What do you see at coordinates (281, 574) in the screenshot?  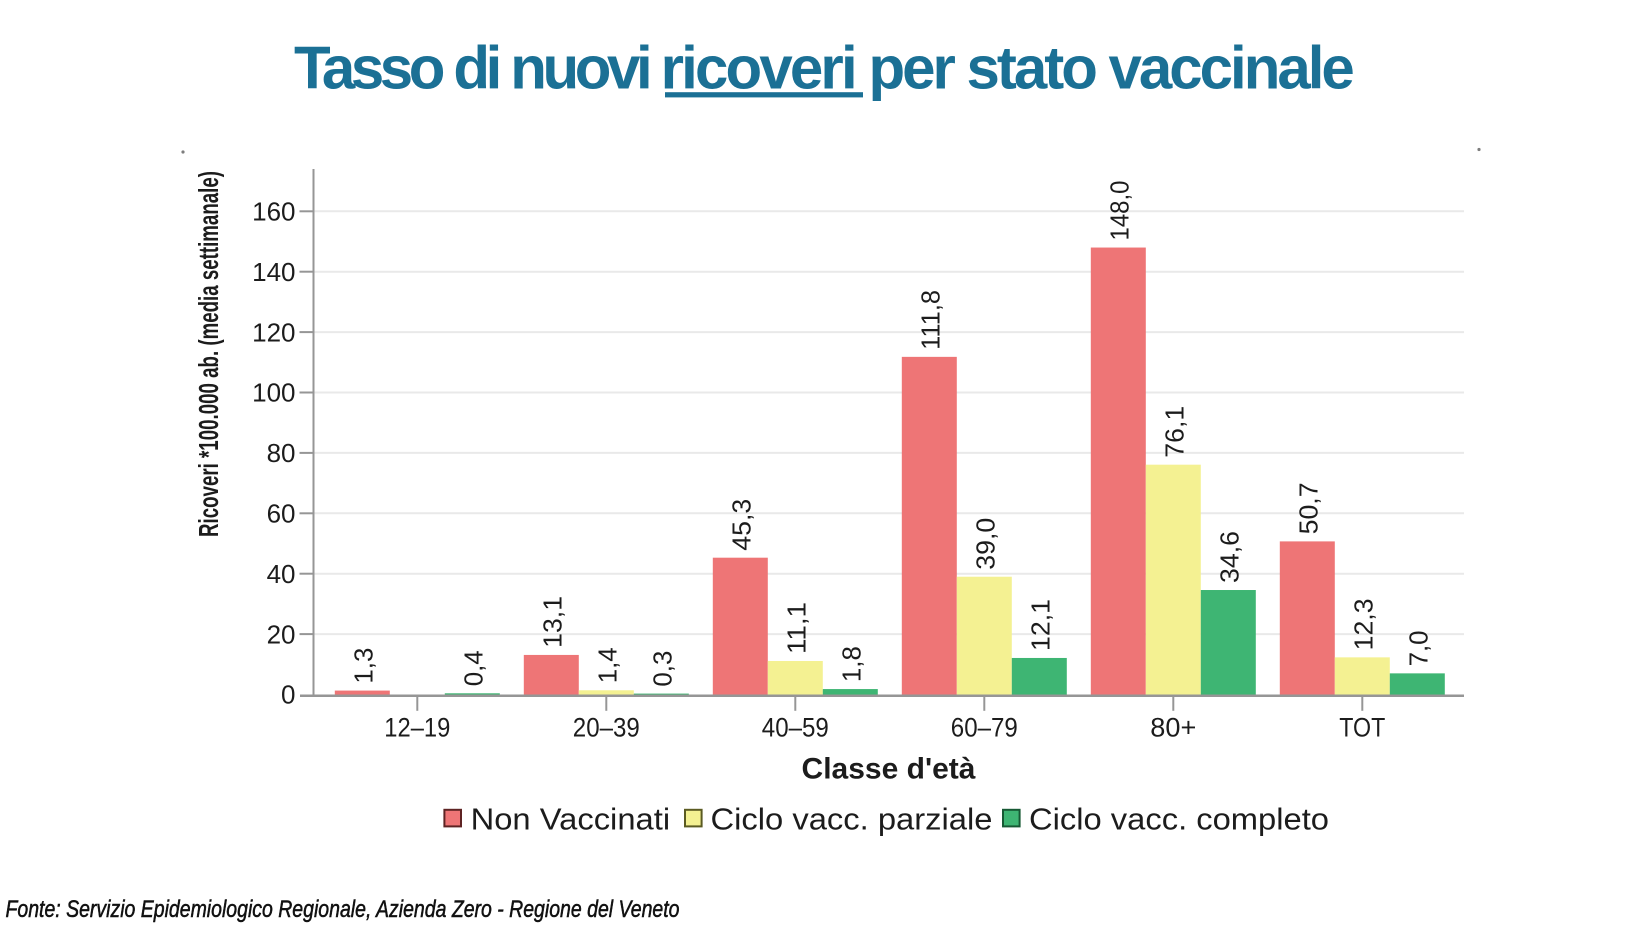 I see `svg-text: 40` at bounding box center [281, 574].